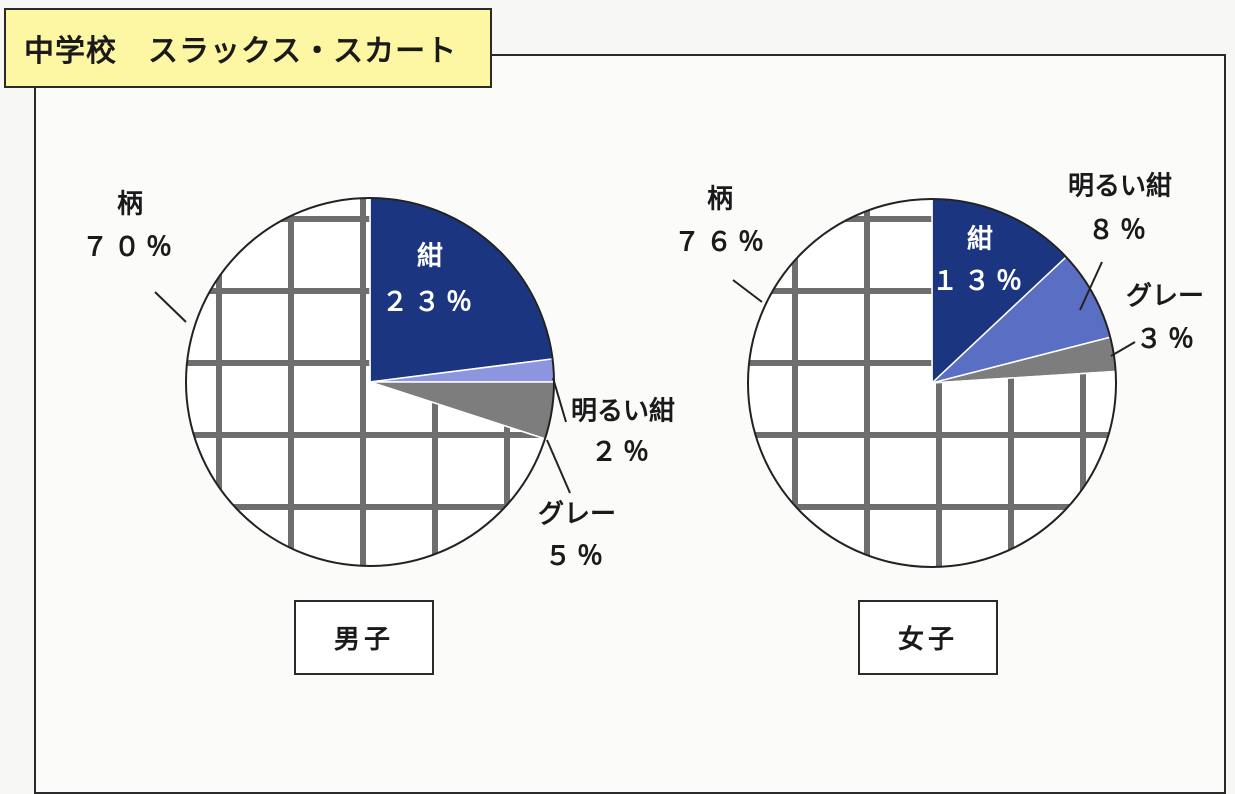 This screenshot has height=794, width=1235. Describe the element at coordinates (1165, 297) in the screenshot. I see `pie-1-label-2-name: グレー` at that location.